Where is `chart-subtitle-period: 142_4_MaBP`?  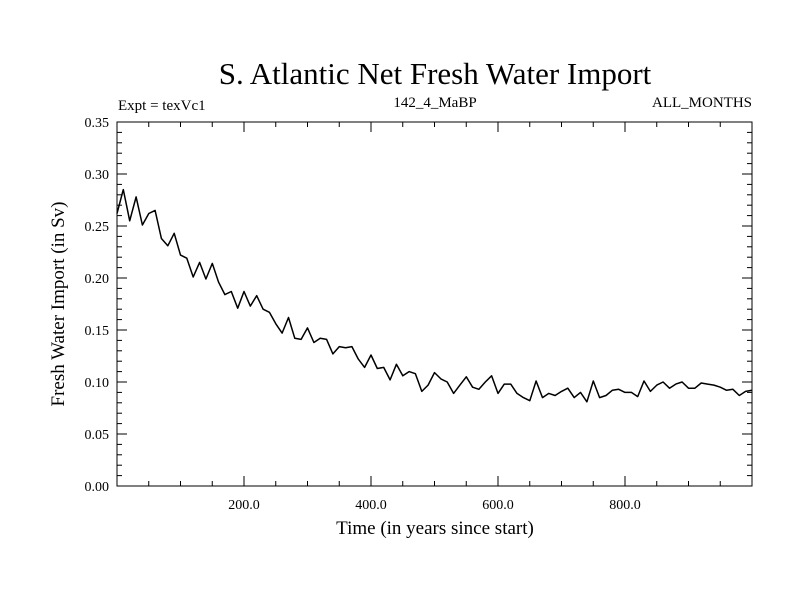 chart-subtitle-period: 142_4_MaBP is located at coordinates (434, 103).